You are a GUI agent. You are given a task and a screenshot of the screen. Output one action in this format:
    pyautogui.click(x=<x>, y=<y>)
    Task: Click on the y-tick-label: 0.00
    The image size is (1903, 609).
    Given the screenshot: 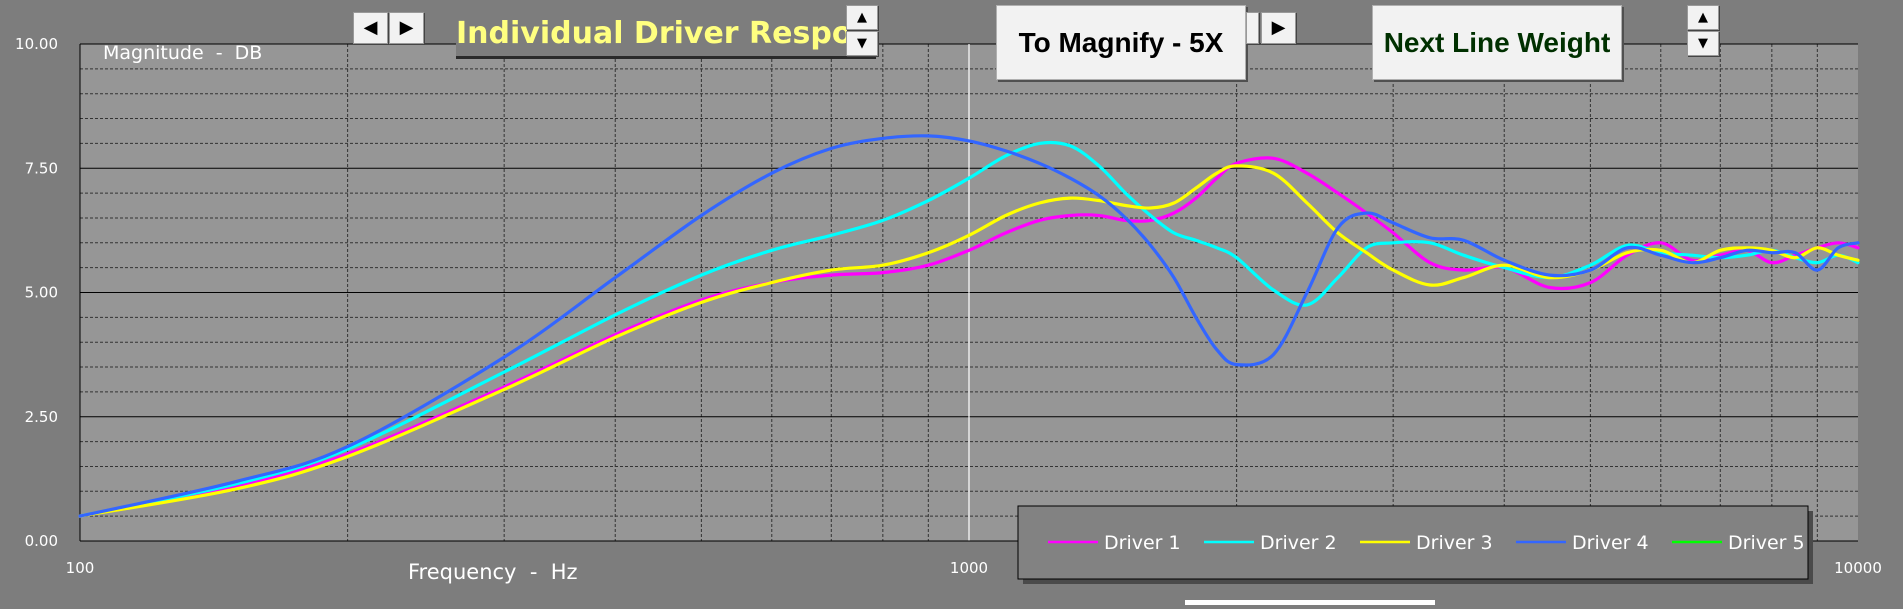 What is the action you would take?
    pyautogui.click(x=41, y=541)
    